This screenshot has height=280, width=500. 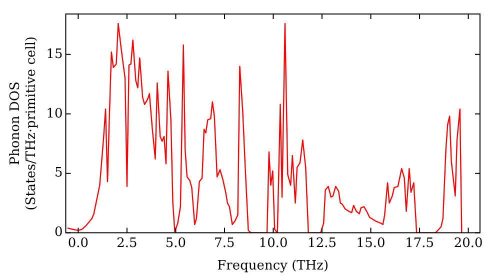 I want to click on y-tick-label: 10, so click(x=54, y=114).